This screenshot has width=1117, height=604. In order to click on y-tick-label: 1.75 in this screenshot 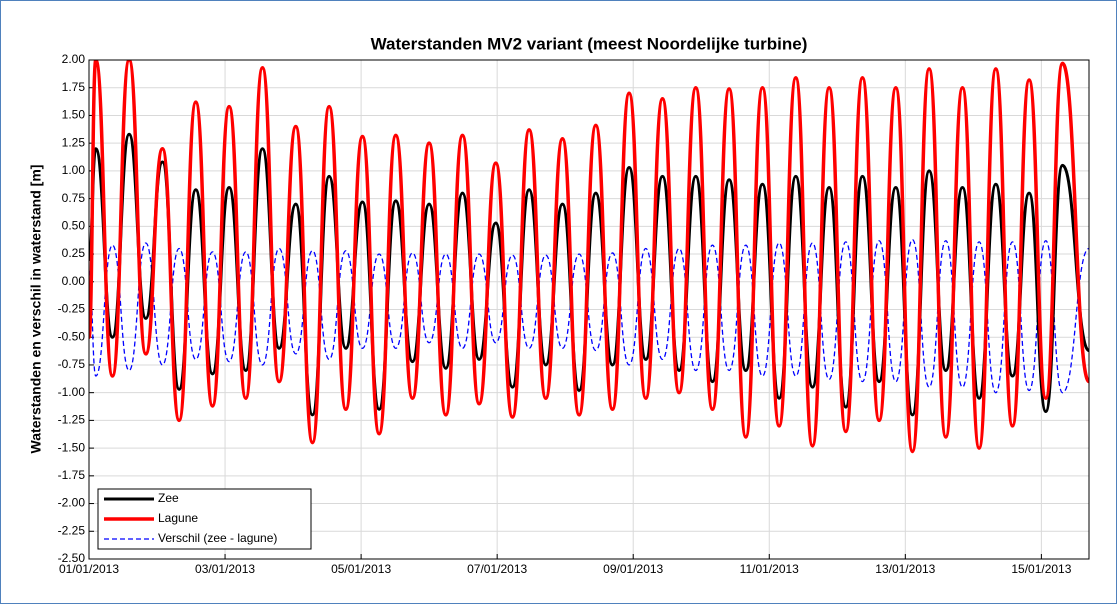, I will do `click(74, 87)`.